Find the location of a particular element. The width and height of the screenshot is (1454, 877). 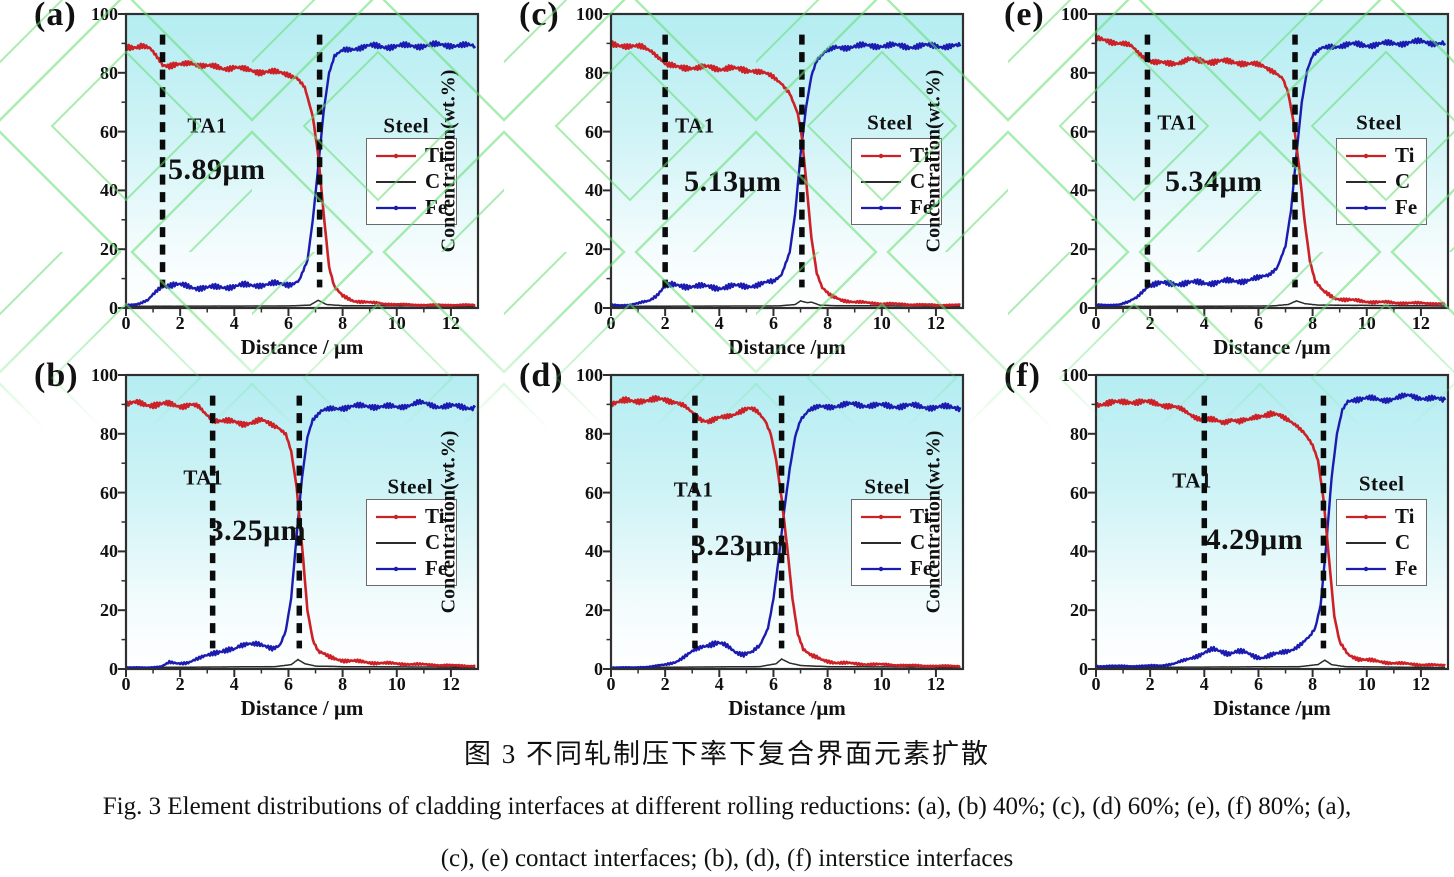

x-axis-title: Distance / μm is located at coordinates (302, 347).